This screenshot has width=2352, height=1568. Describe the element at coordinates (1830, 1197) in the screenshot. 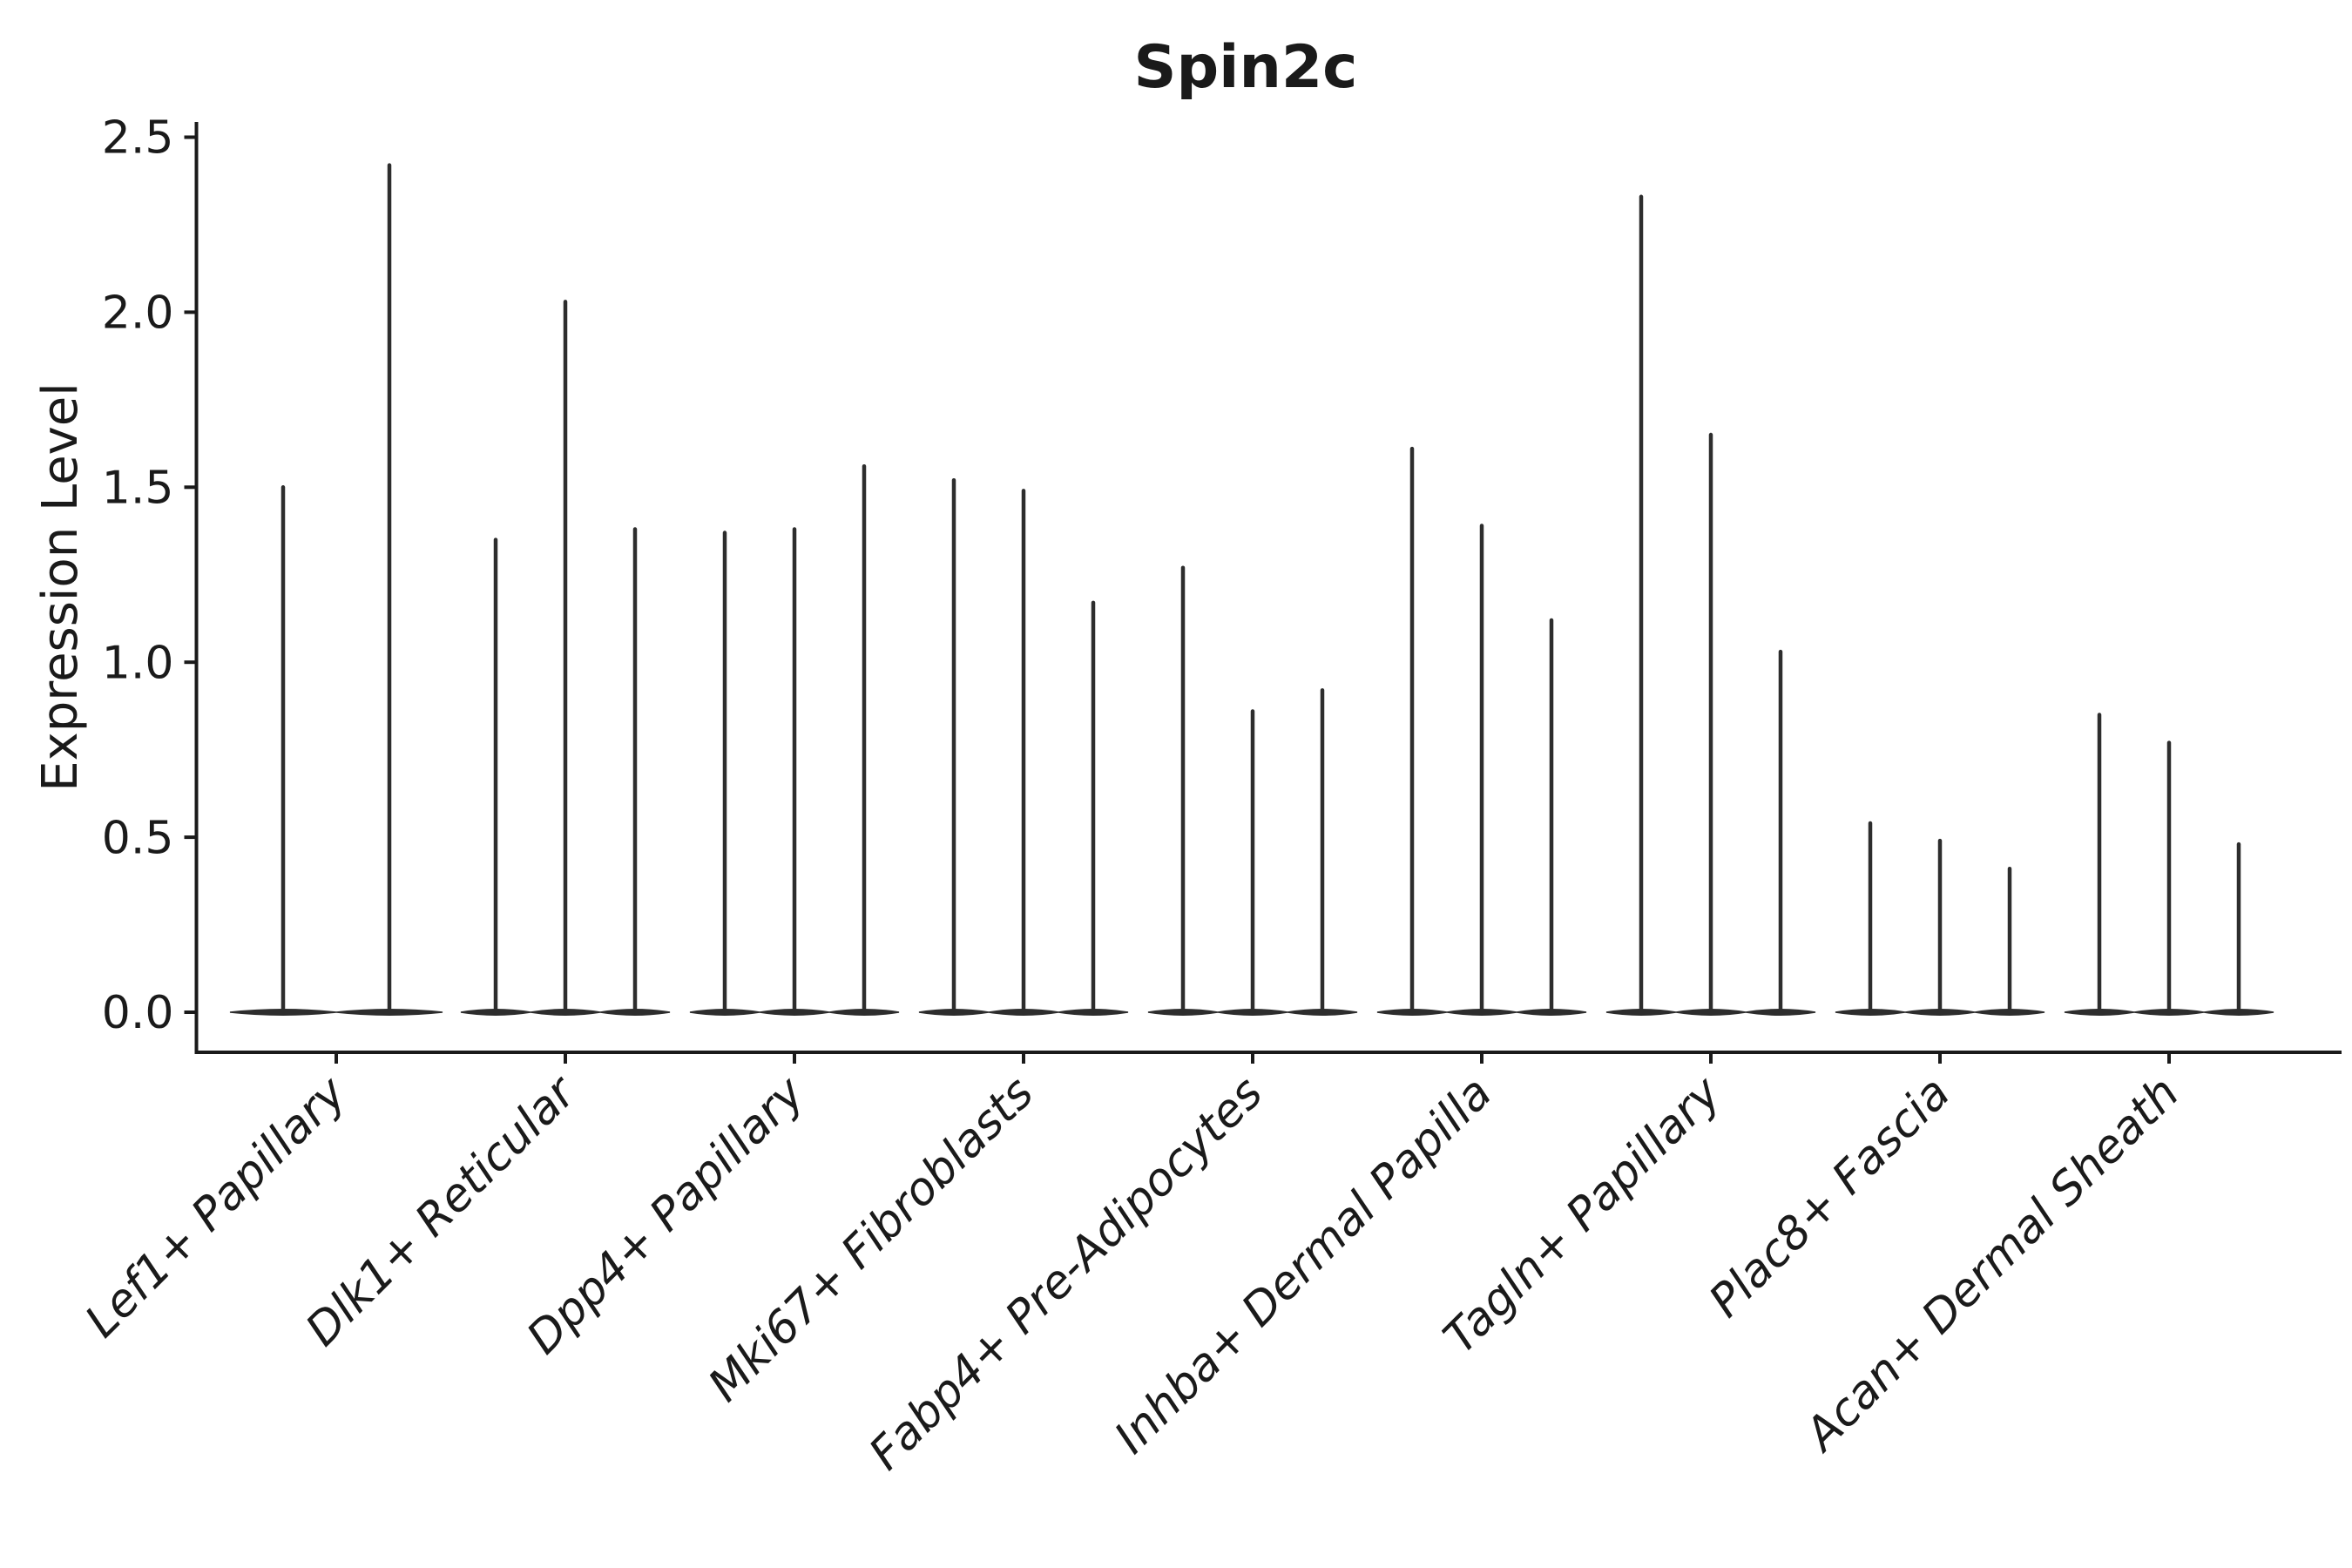

I see `x-tick-label: Plac8+ Fascia` at that location.